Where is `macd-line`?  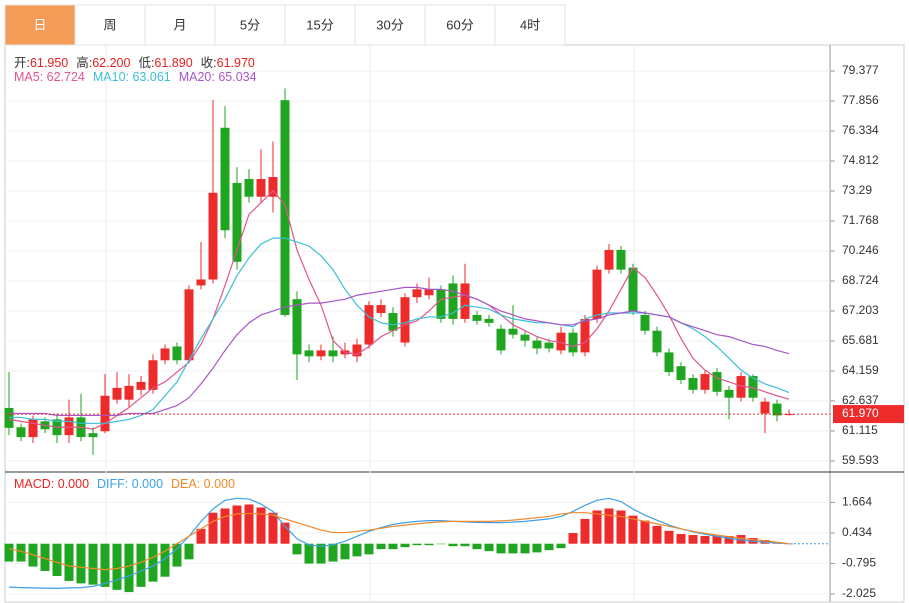 macd-line is located at coordinates (399, 543).